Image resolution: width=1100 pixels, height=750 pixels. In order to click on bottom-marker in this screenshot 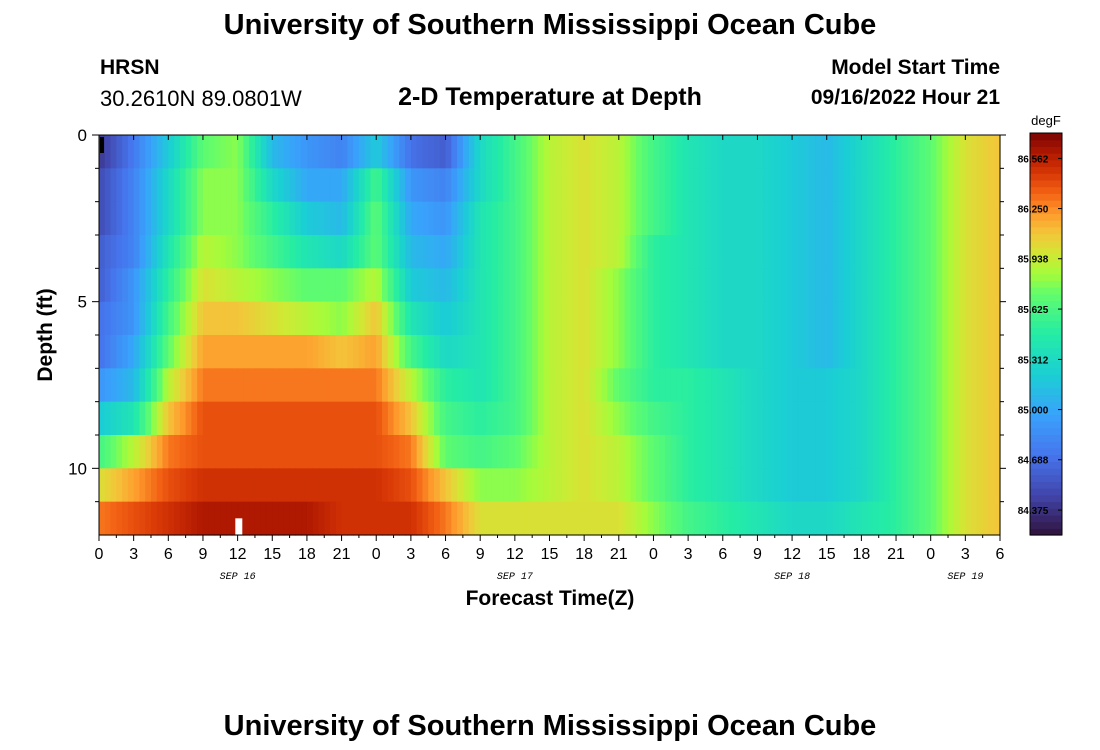, I will do `click(239, 527)`.